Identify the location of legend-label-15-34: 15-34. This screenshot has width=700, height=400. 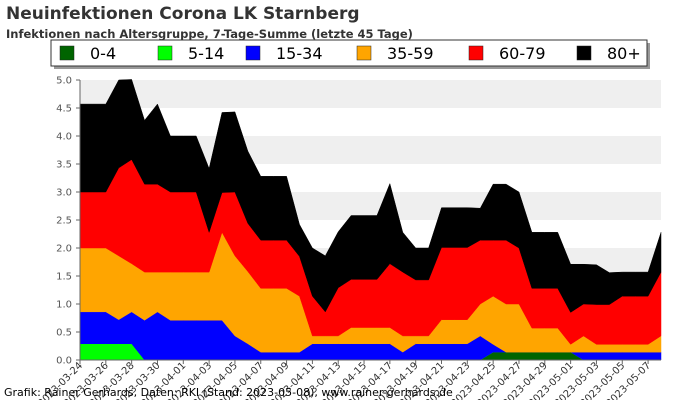
(299, 53).